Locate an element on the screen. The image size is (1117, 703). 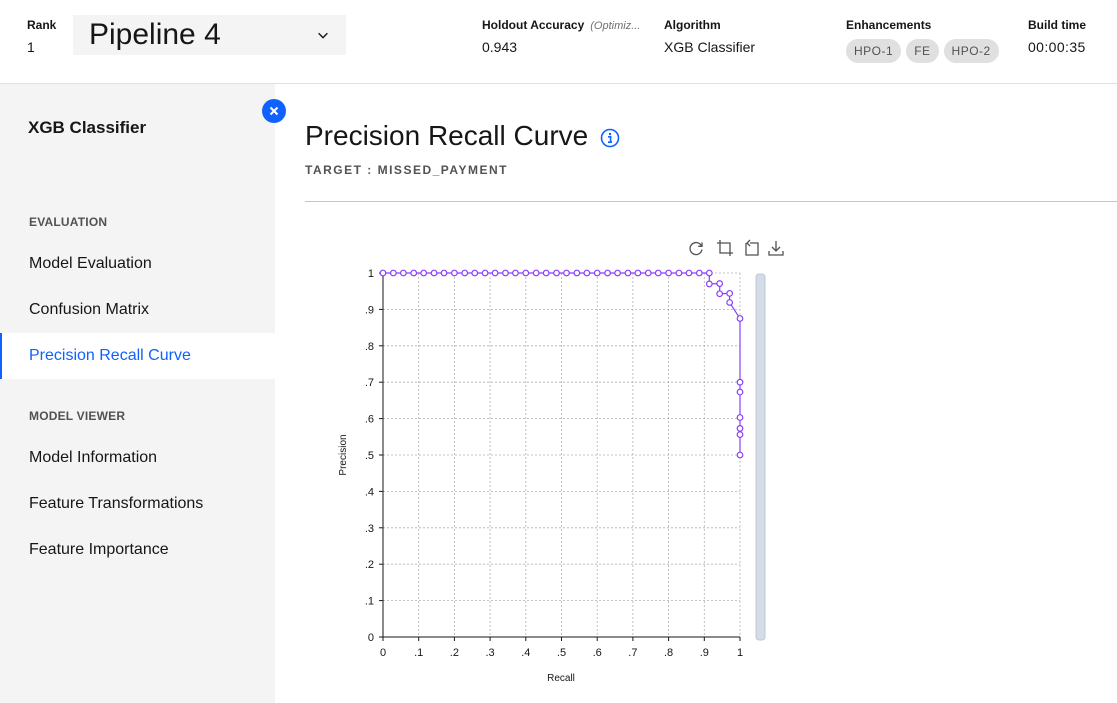
x-tick-label: .9 is located at coordinates (704, 653).